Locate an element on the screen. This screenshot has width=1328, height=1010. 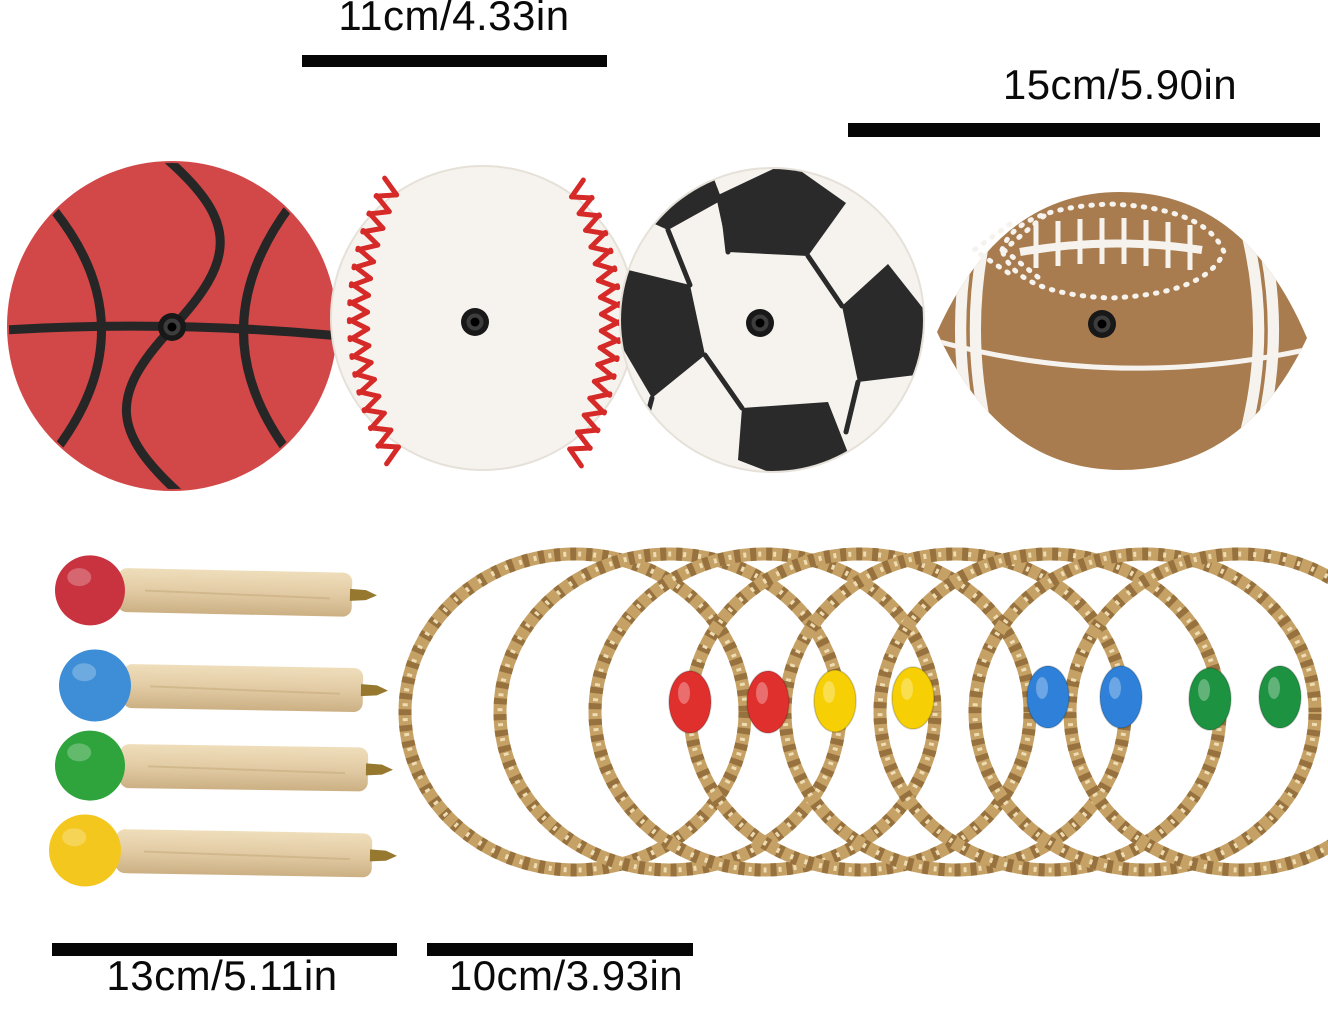
ring-beads is located at coordinates (985, 699).